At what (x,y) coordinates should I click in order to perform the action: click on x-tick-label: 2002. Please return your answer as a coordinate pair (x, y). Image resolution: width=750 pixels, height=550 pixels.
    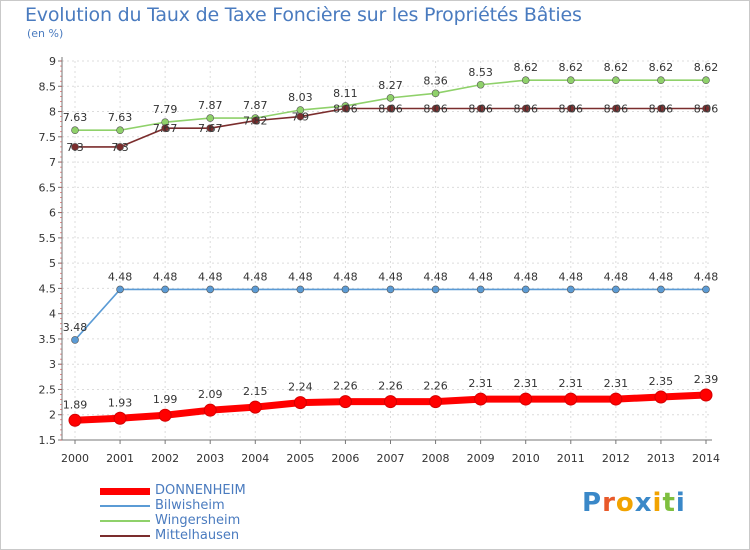
    Looking at the image, I should click on (165, 458).